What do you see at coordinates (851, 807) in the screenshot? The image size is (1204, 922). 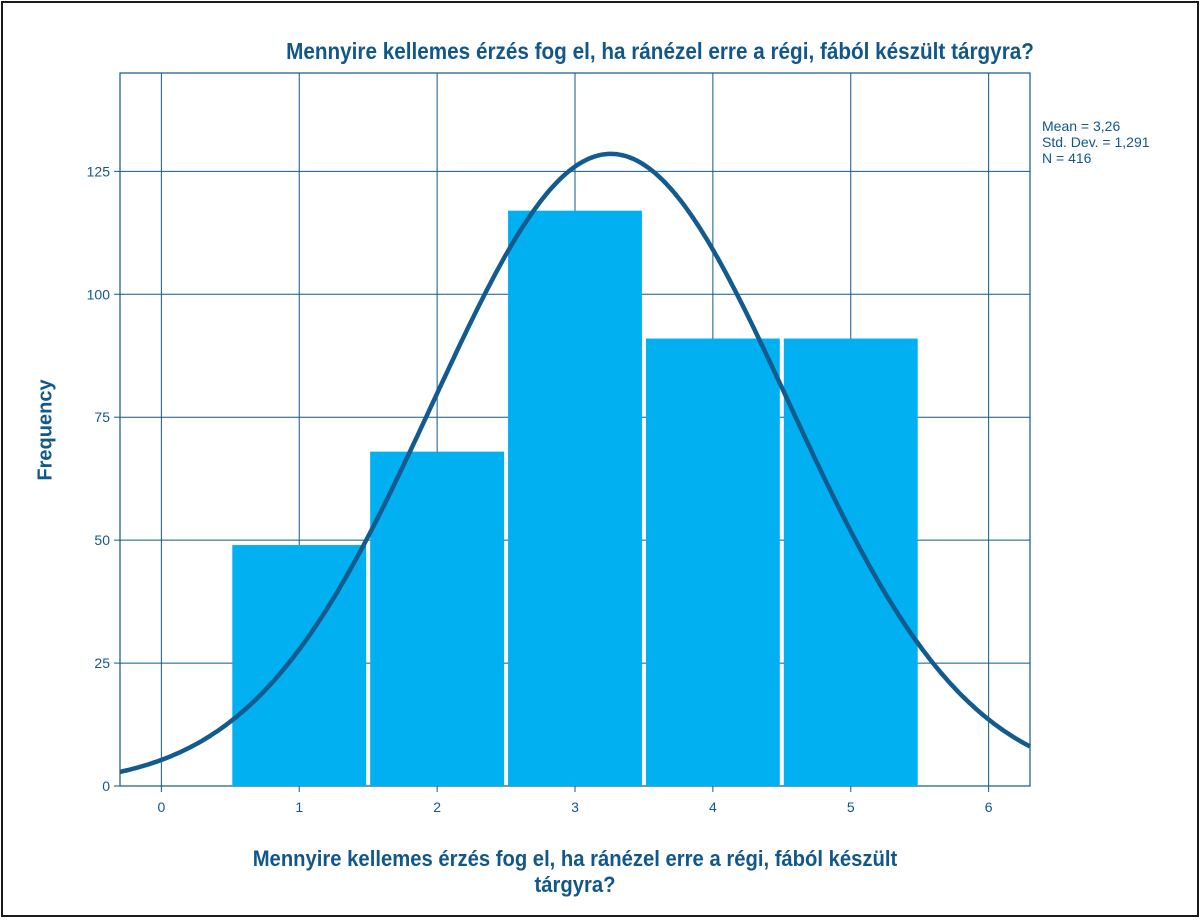 I see `x-tick-label: 5` at bounding box center [851, 807].